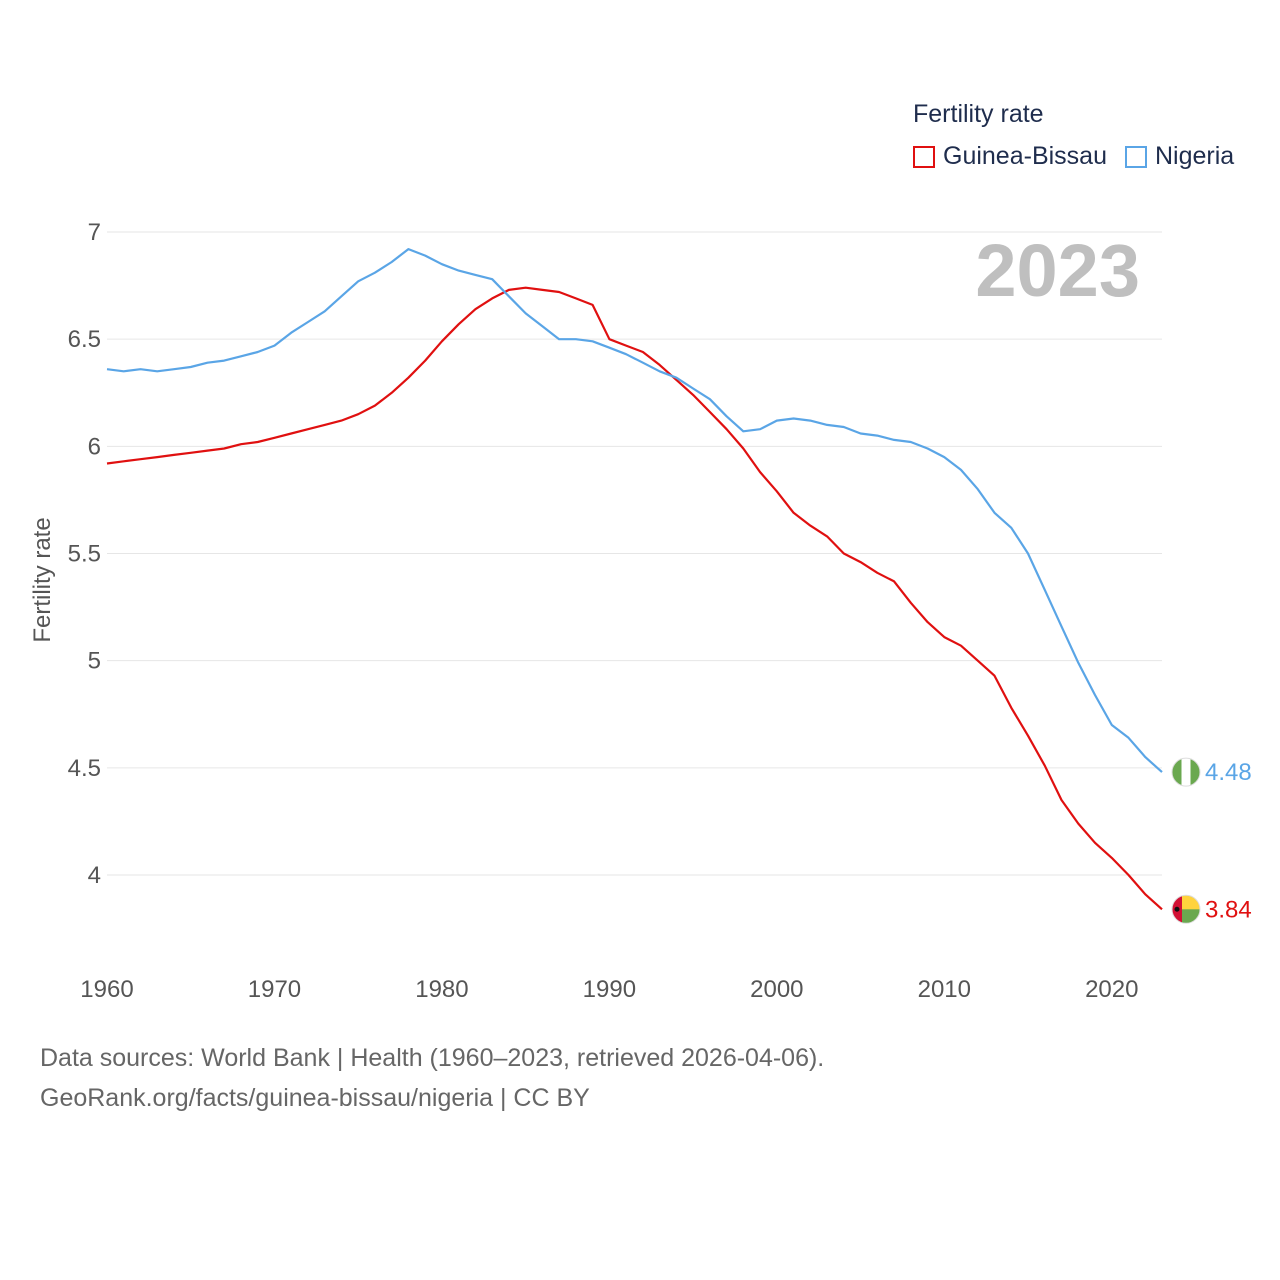  Describe the element at coordinates (106, 989) in the screenshot. I see `x-tick-label: 1960` at that location.